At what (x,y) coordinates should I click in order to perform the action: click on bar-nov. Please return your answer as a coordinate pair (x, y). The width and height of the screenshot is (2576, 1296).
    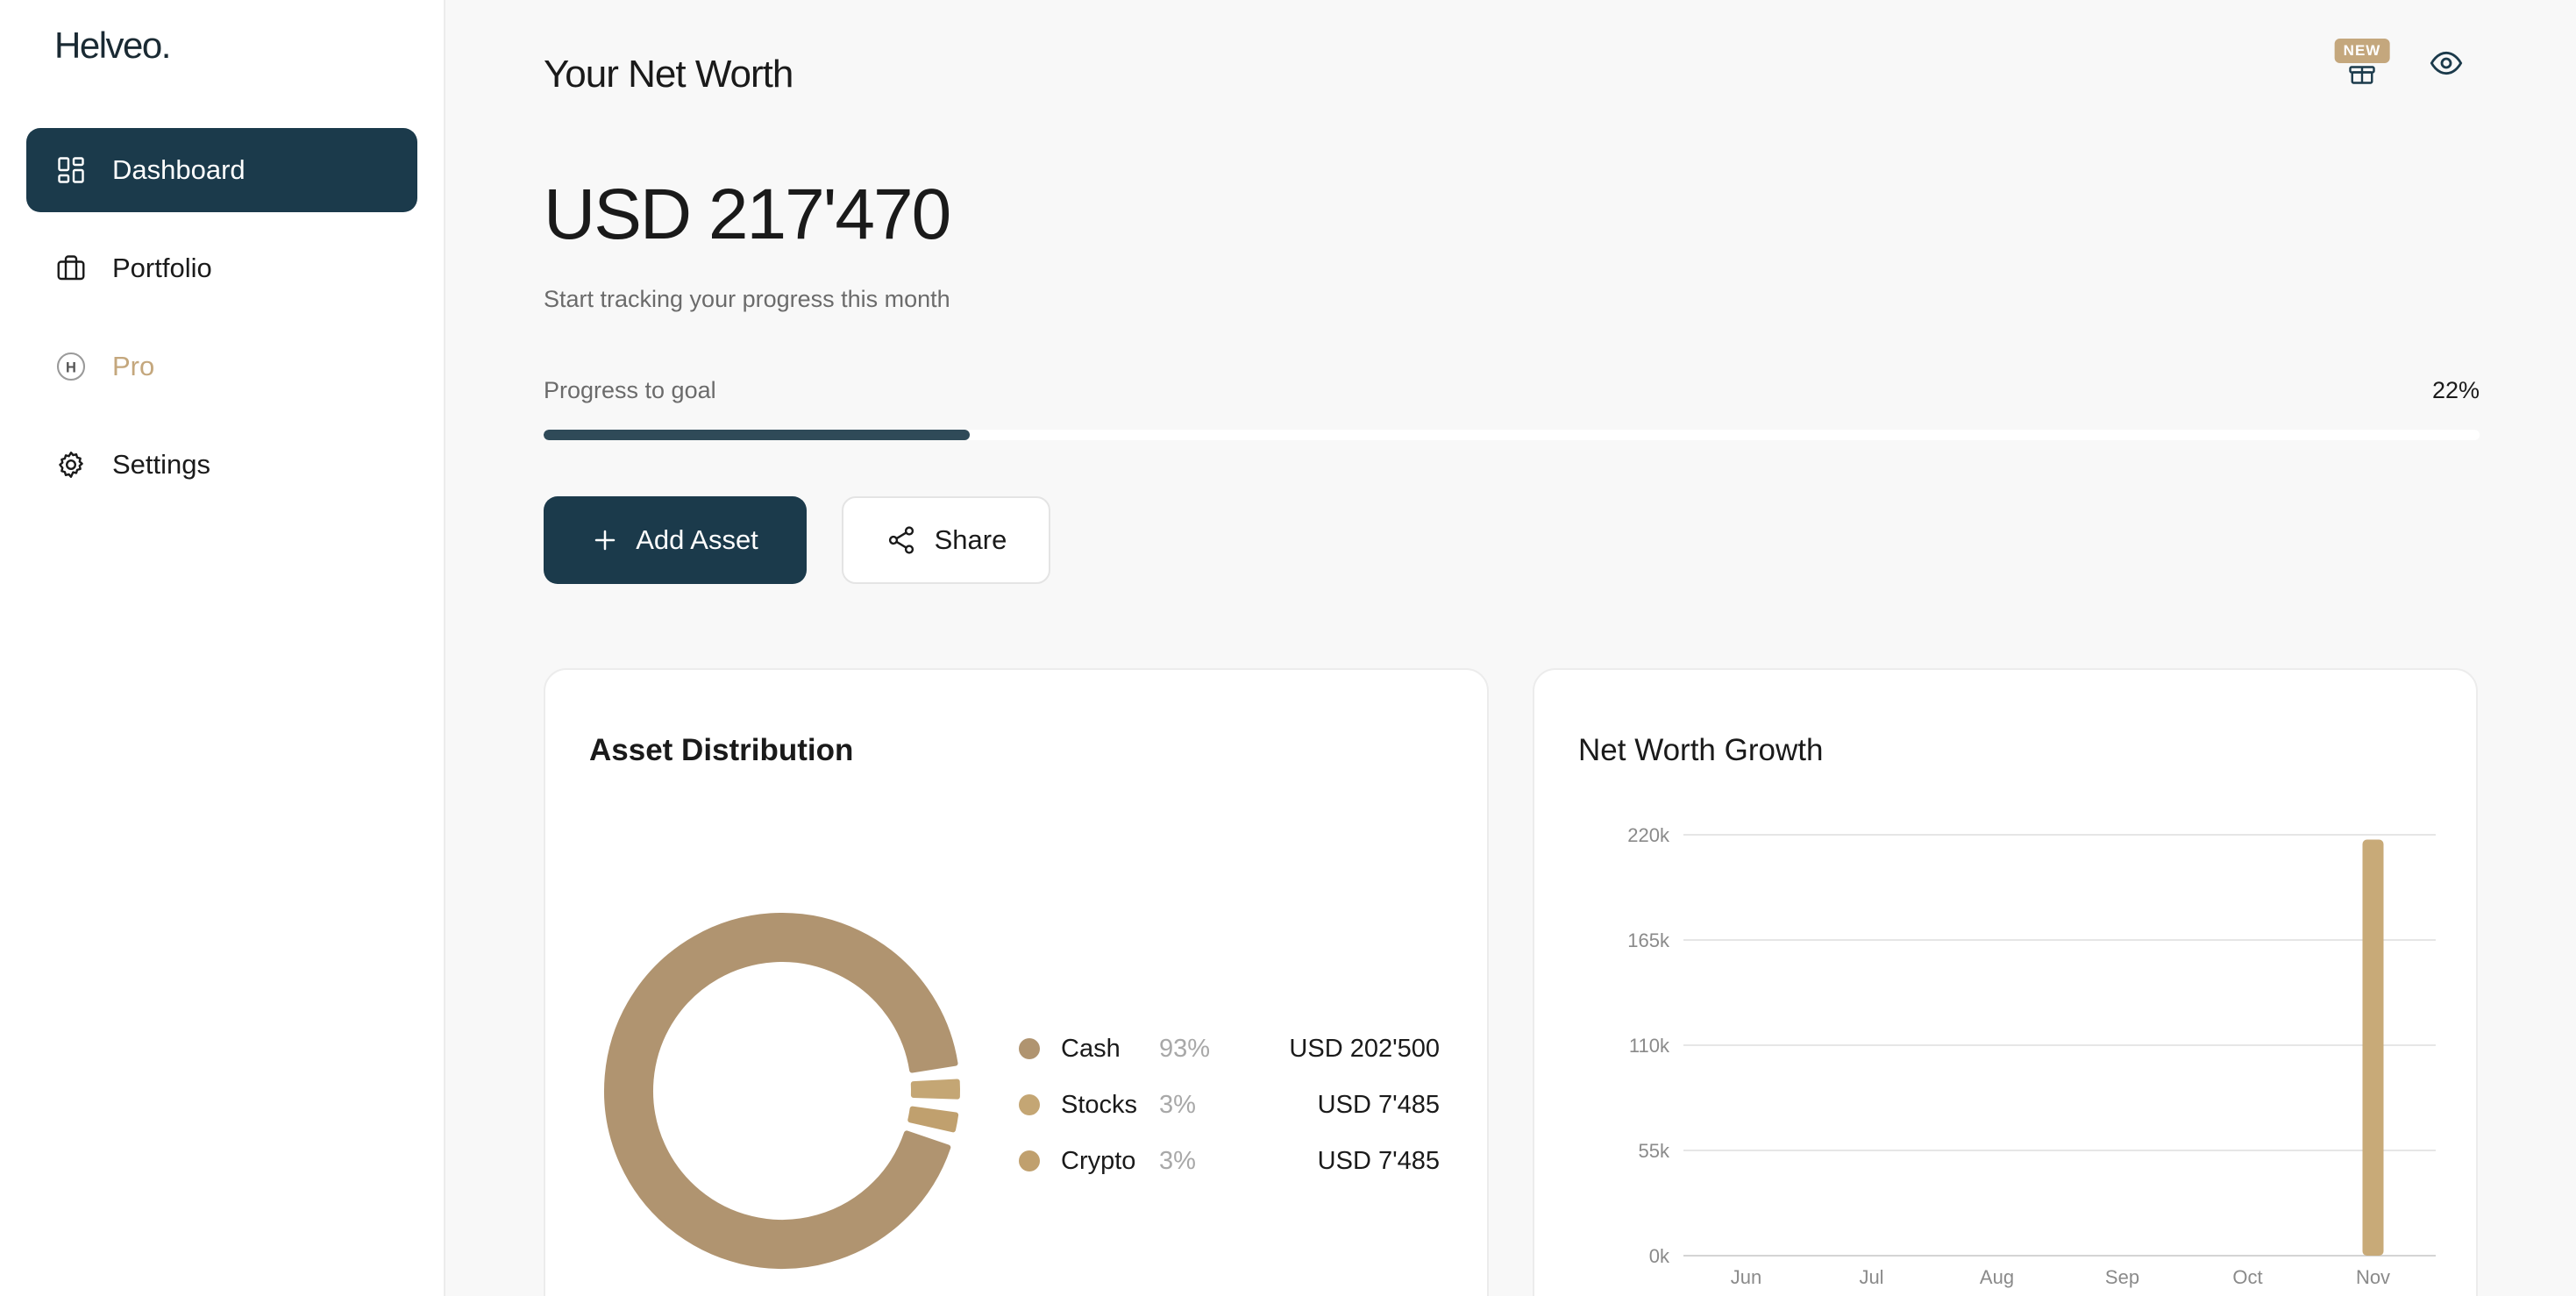
    Looking at the image, I should click on (2373, 1047).